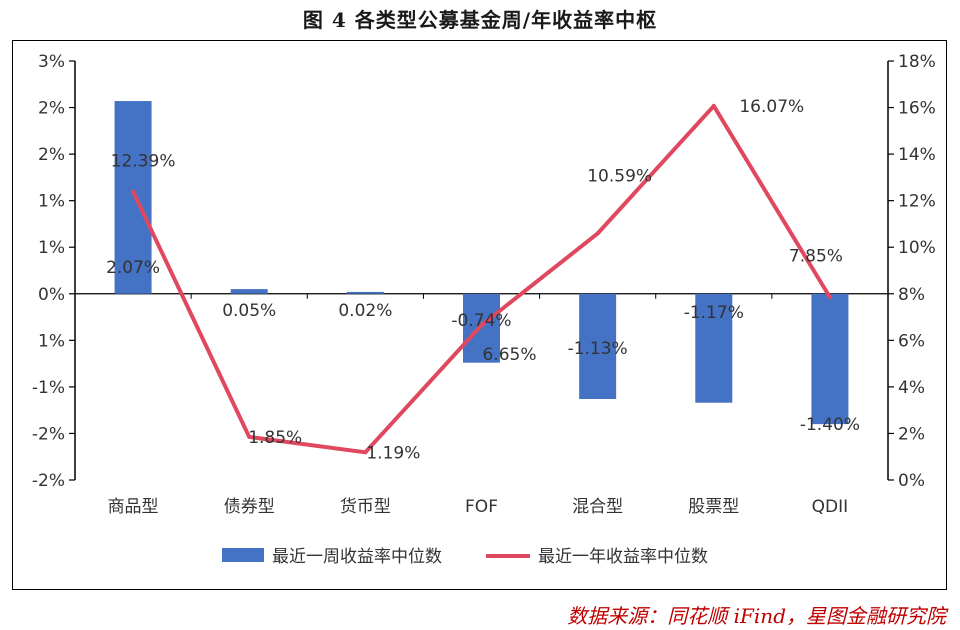 This screenshot has height=630, width=960. I want to click on bar-label-0: 2.07%, so click(133, 268).